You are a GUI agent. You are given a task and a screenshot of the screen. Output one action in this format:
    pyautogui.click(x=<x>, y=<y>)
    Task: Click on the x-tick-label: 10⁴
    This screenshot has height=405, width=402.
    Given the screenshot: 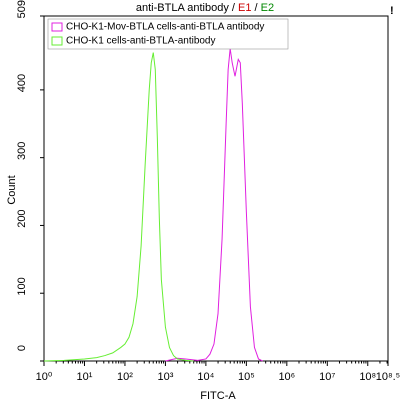 What is the action you would take?
    pyautogui.click(x=205, y=377)
    